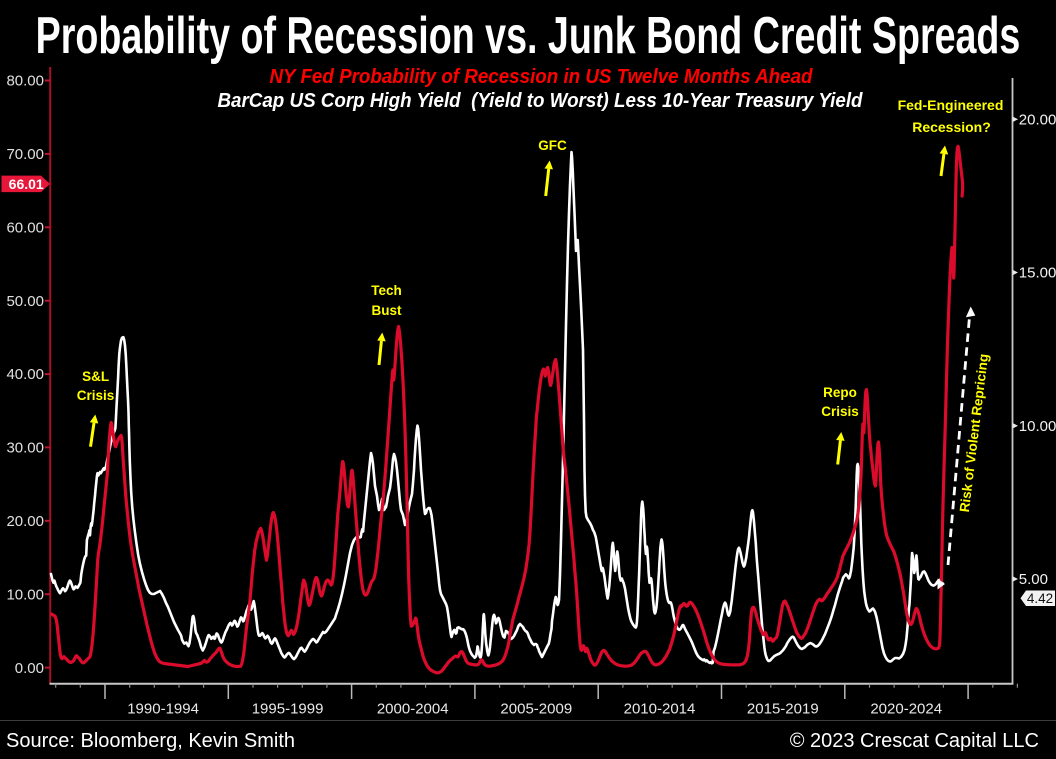 The width and height of the screenshot is (1056, 759). I want to click on svg-text: Recession?, so click(951, 127).